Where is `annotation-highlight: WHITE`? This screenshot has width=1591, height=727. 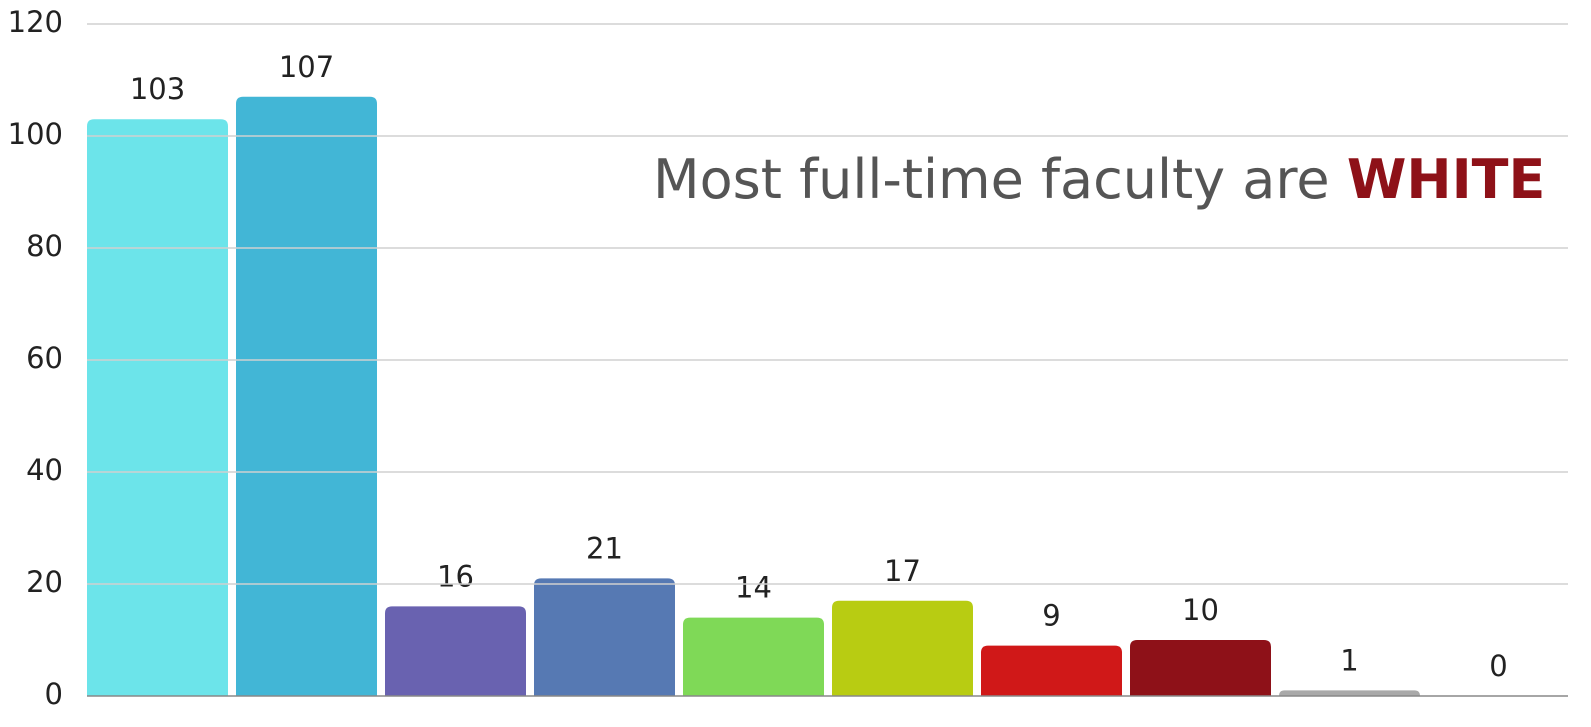 annotation-highlight: WHITE is located at coordinates (1446, 179).